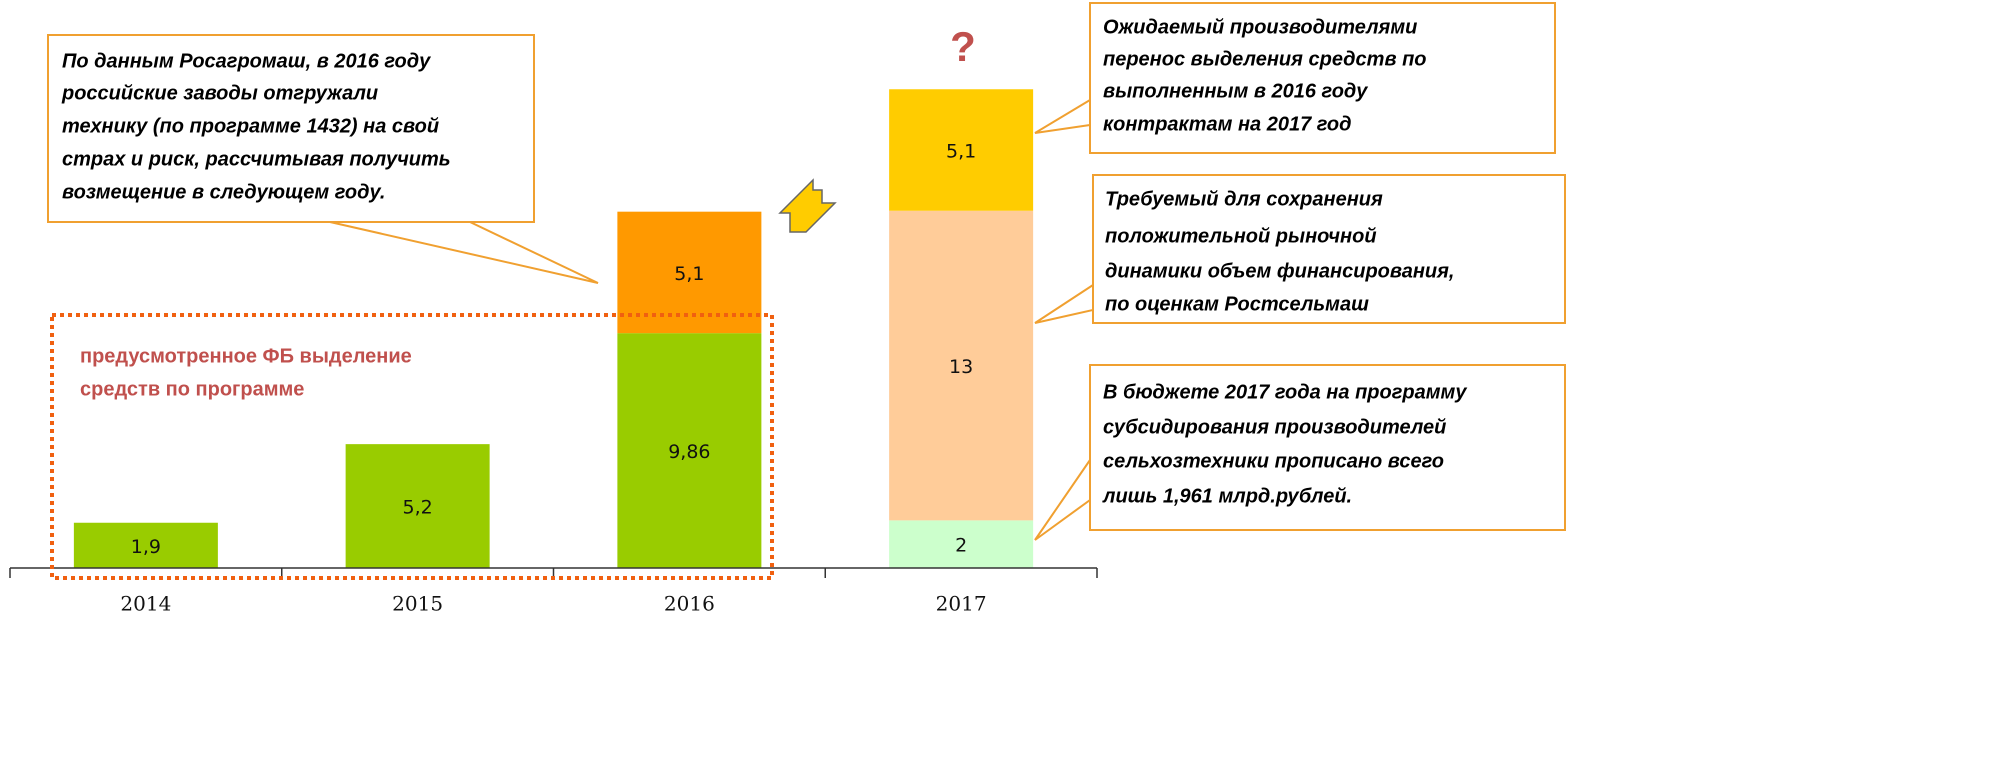 This screenshot has width=1991, height=782. What do you see at coordinates (1227, 124) in the screenshot?
I see `callout-text: контрактам на 2017 год` at bounding box center [1227, 124].